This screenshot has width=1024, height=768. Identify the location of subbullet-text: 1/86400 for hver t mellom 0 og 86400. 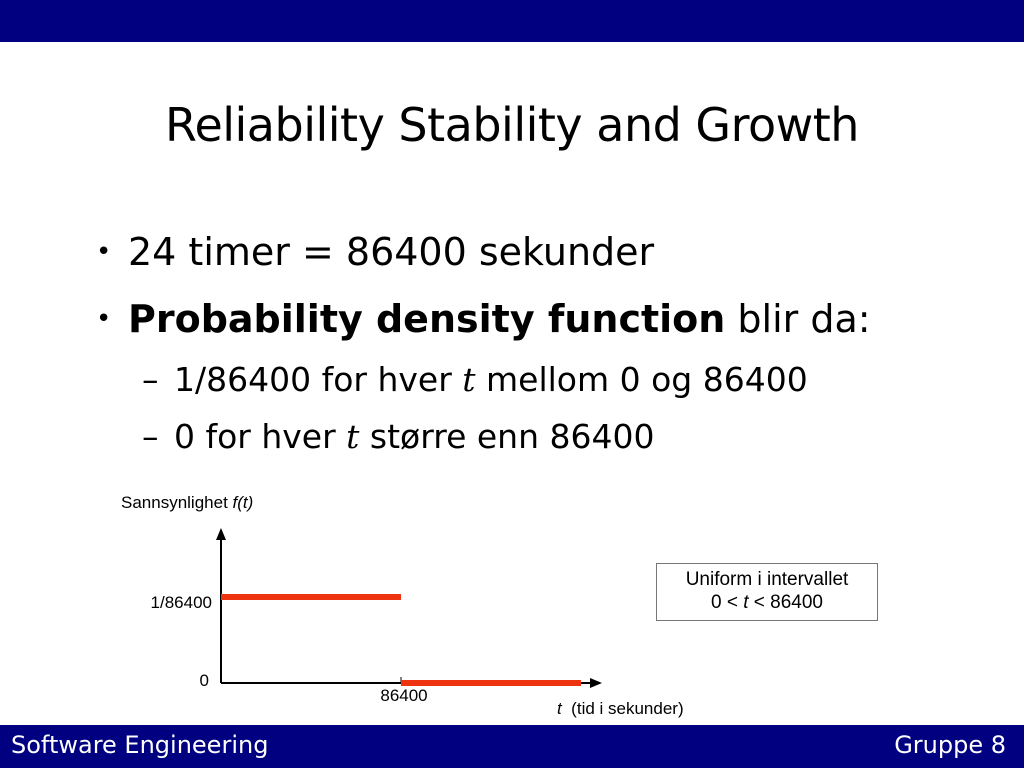
(491, 380).